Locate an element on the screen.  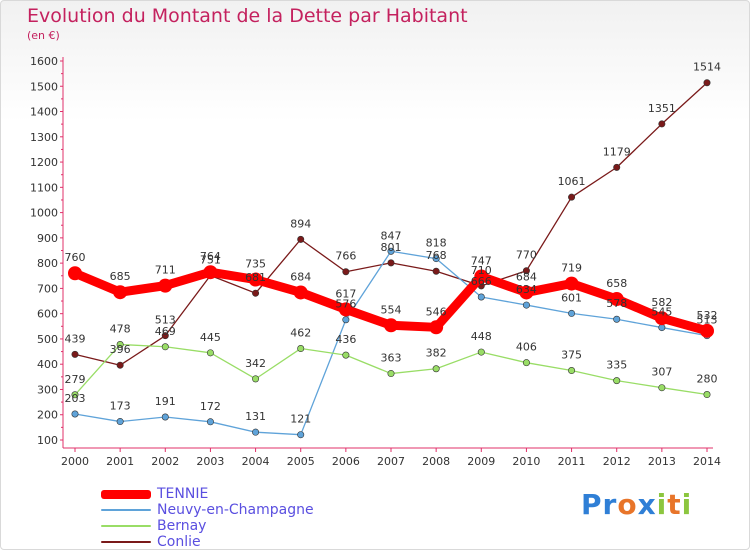
data-label: 121 is located at coordinates (300, 419).